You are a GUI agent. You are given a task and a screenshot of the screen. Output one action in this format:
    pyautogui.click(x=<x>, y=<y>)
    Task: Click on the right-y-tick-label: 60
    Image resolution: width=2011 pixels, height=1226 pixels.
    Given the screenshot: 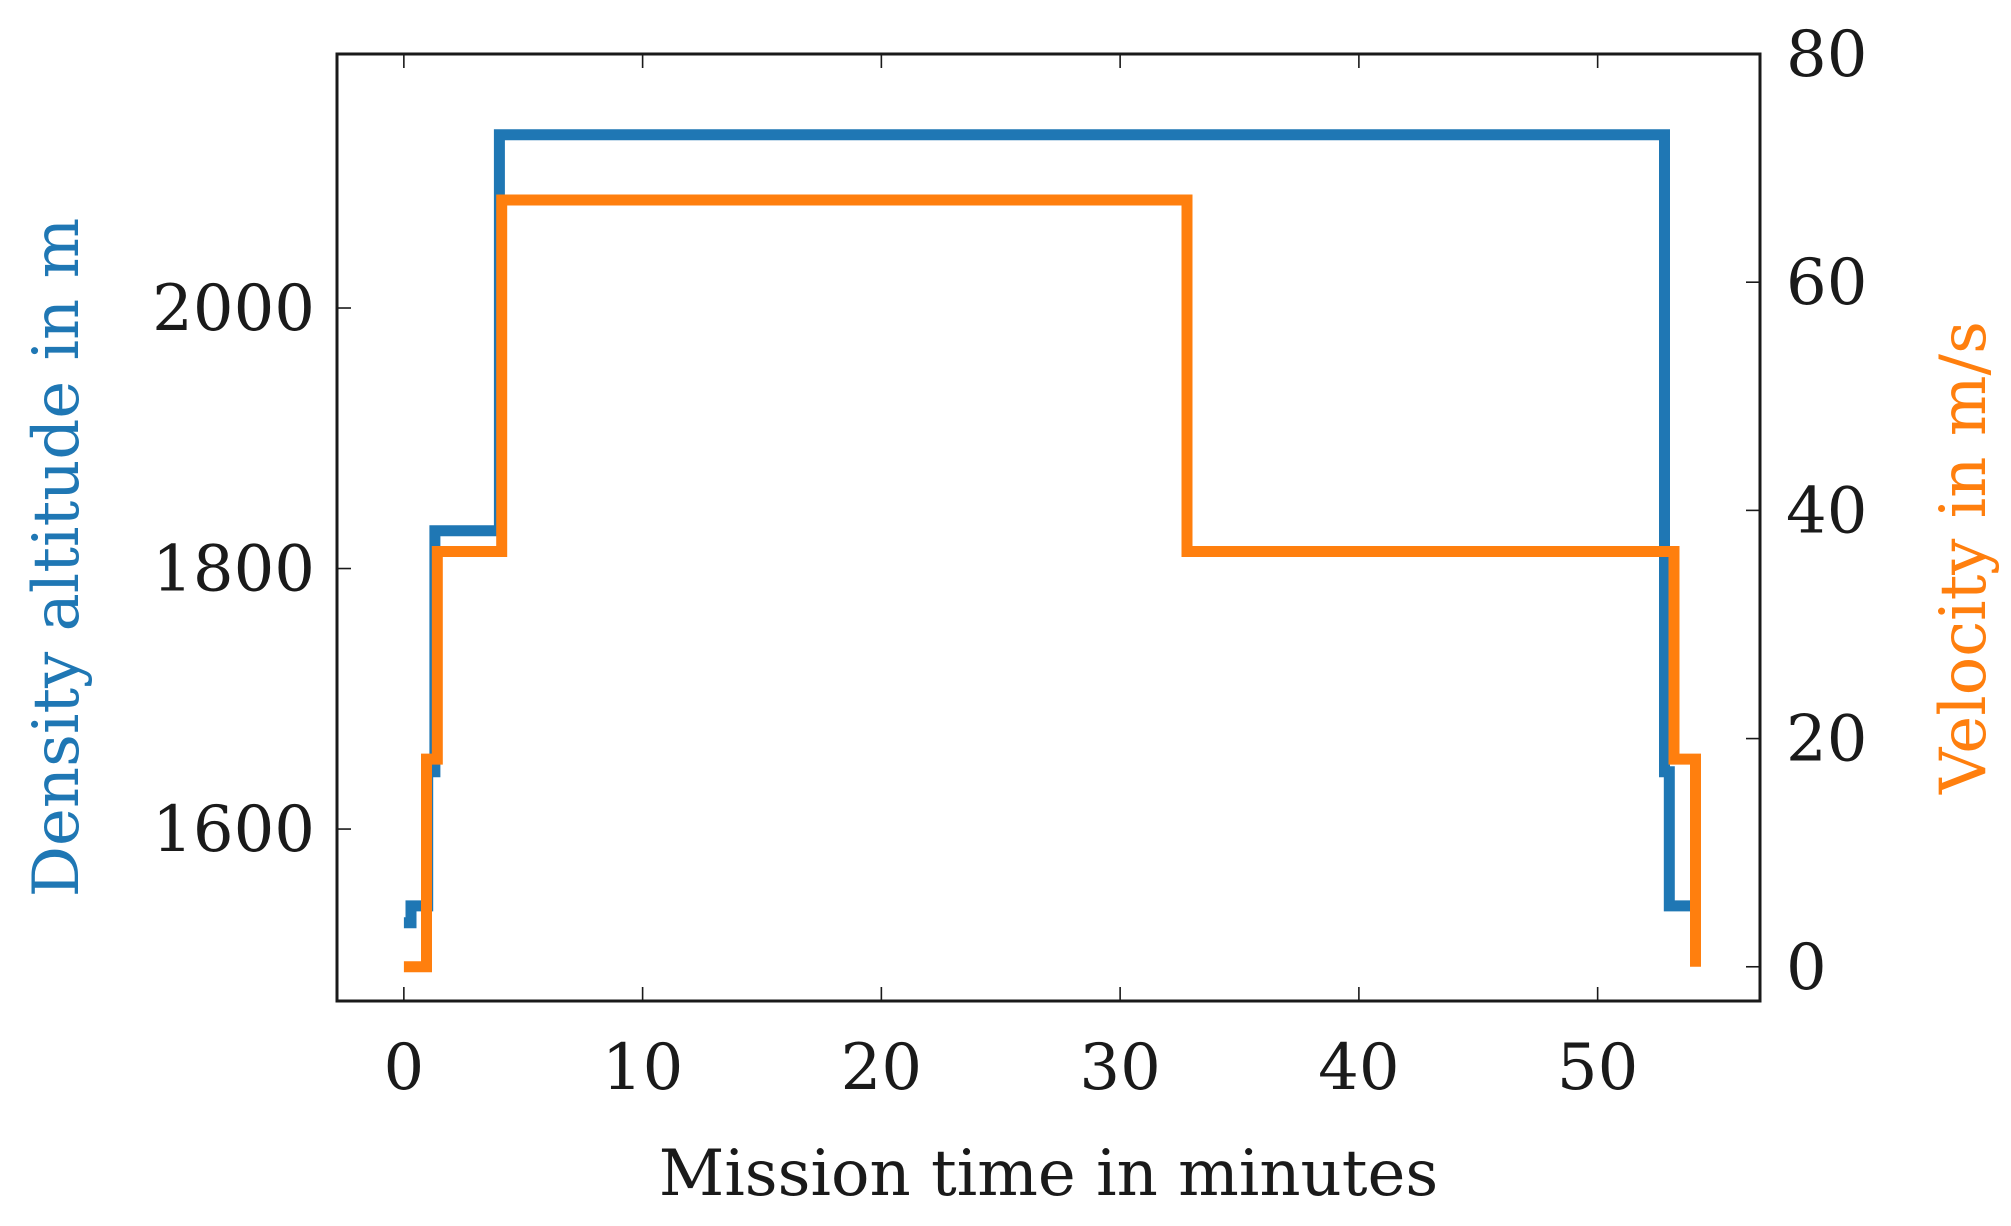 What is the action you would take?
    pyautogui.click(x=1826, y=283)
    